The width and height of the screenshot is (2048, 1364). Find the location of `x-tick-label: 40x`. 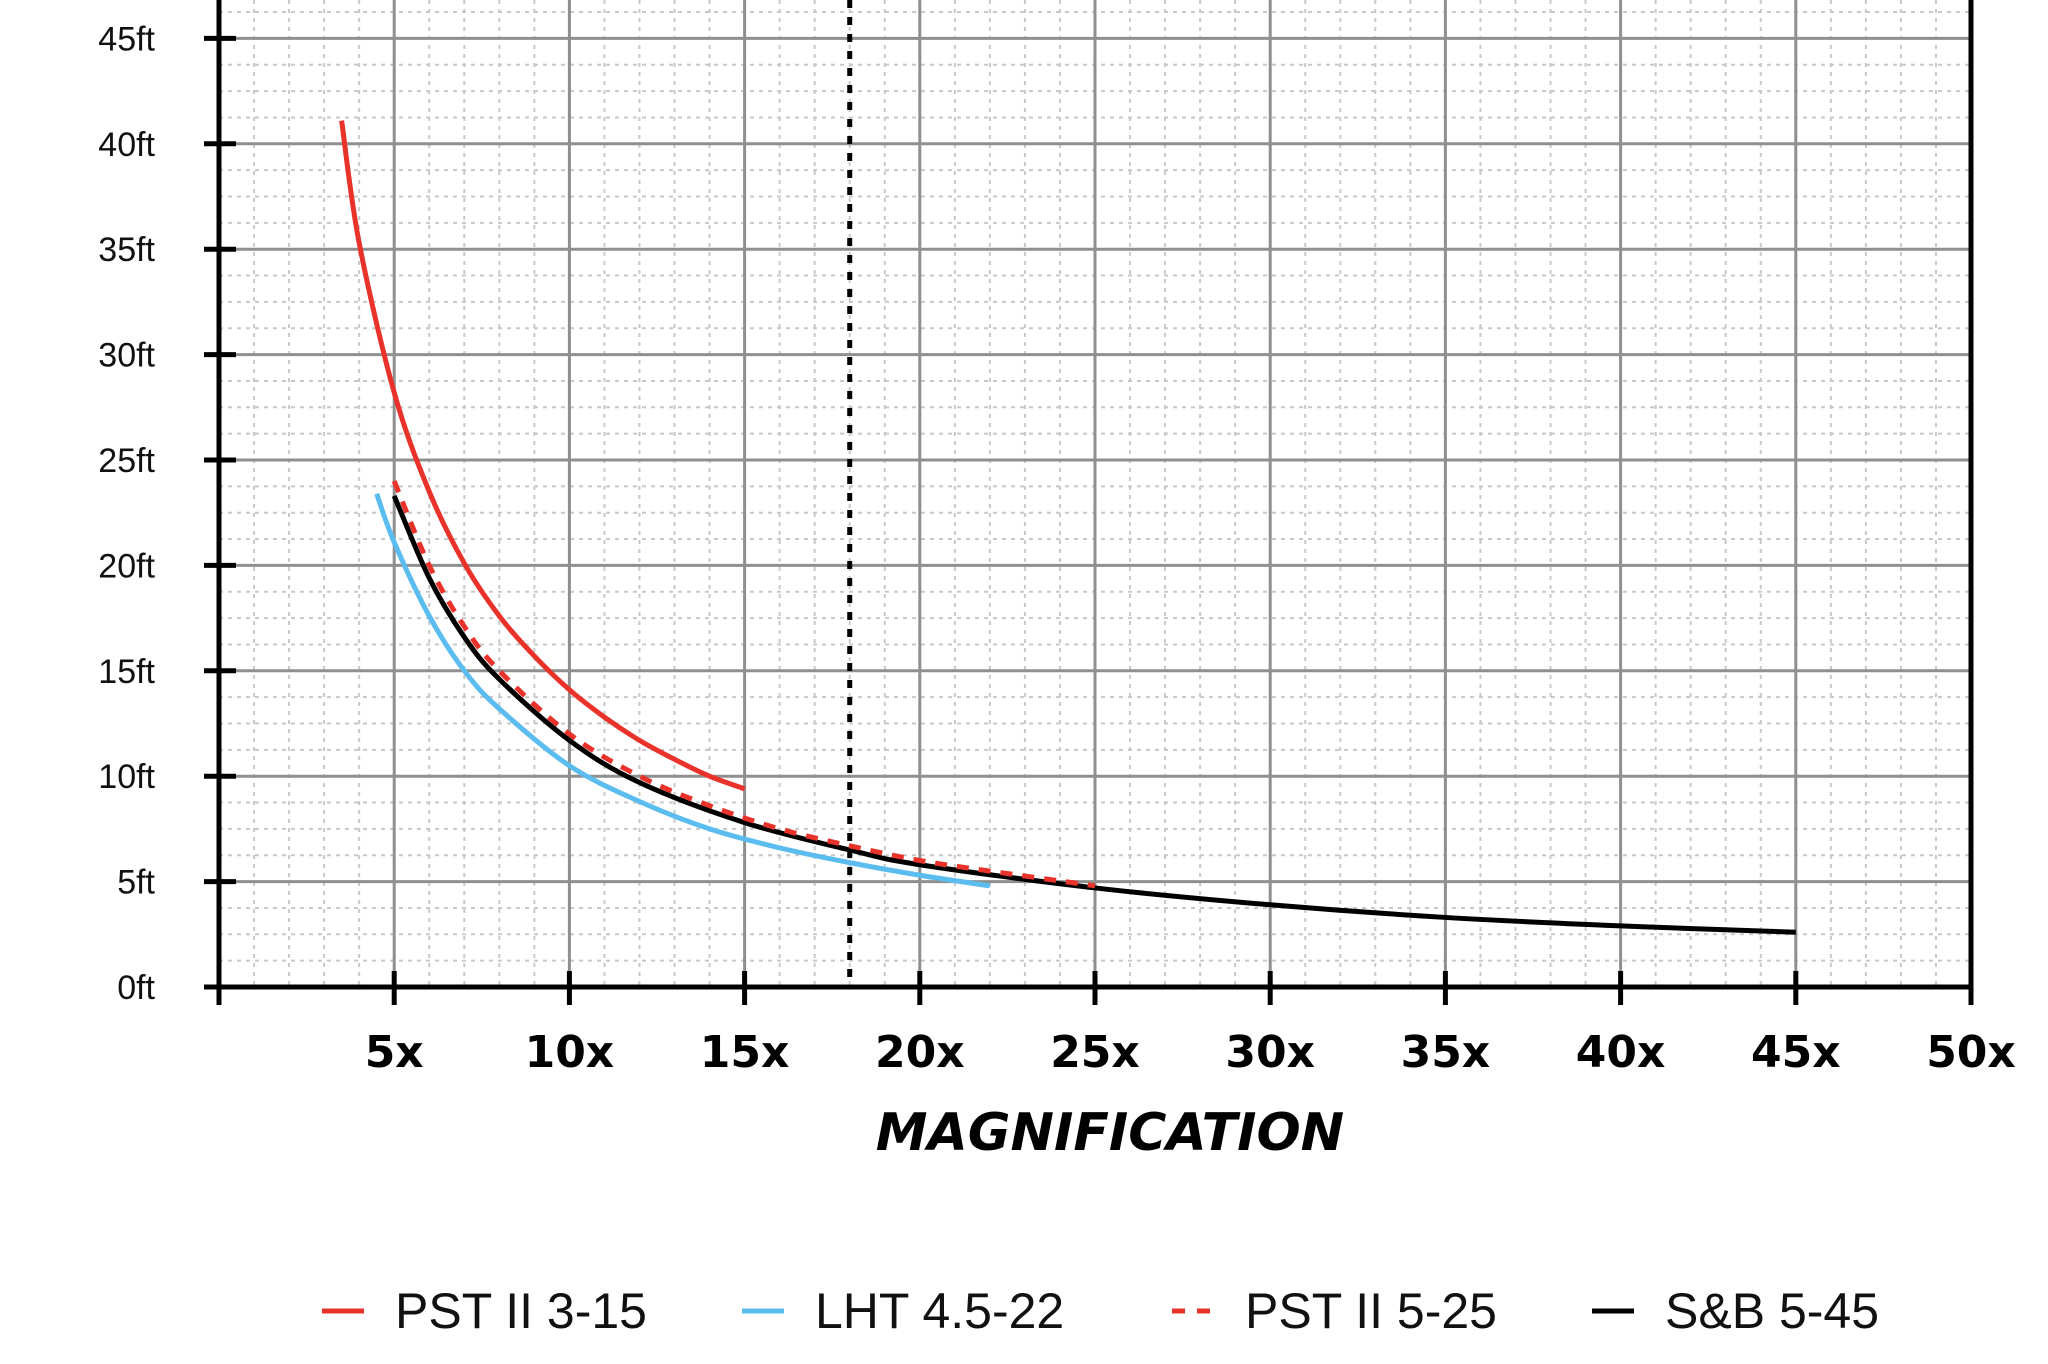

x-tick-label: 40x is located at coordinates (1621, 1052).